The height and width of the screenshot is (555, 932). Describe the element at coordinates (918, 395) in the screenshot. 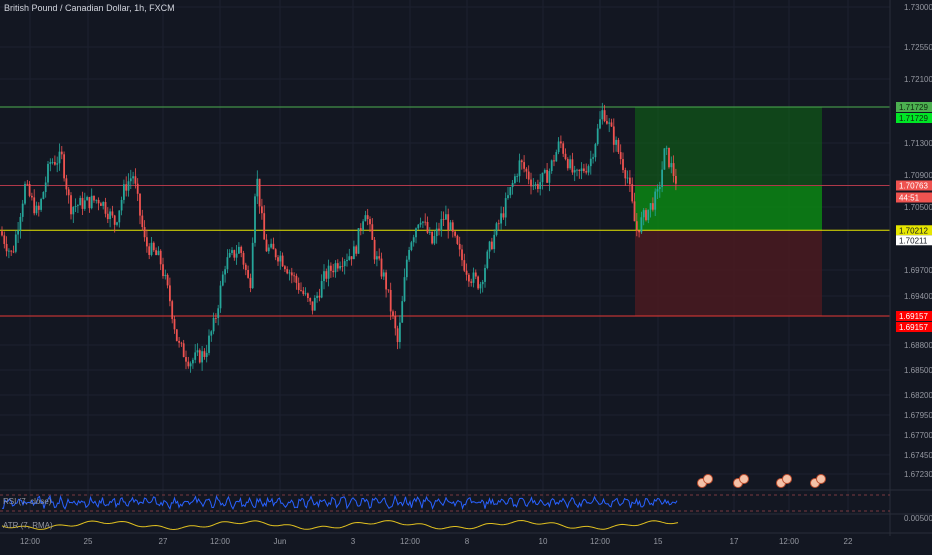

I see `y-tick-label: 1.68200` at that location.